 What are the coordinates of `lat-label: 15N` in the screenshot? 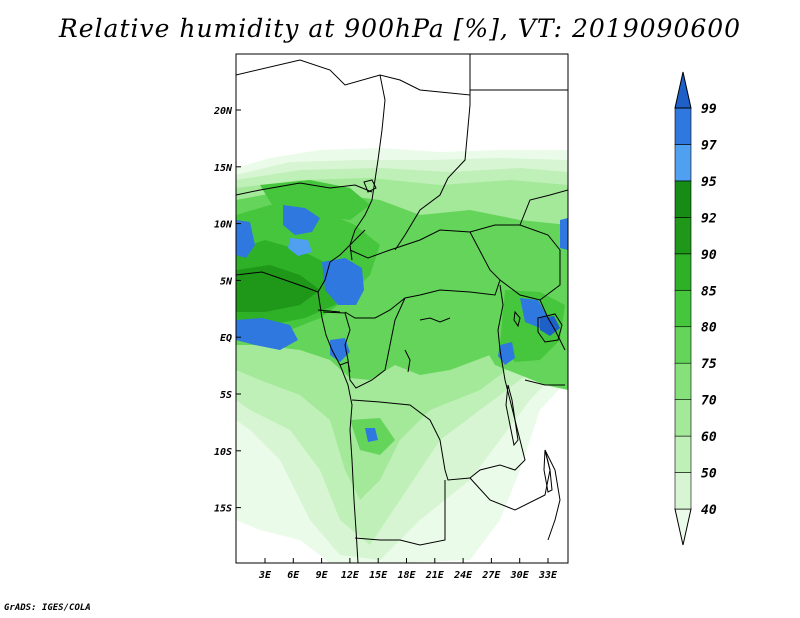 It's located at (223, 168).